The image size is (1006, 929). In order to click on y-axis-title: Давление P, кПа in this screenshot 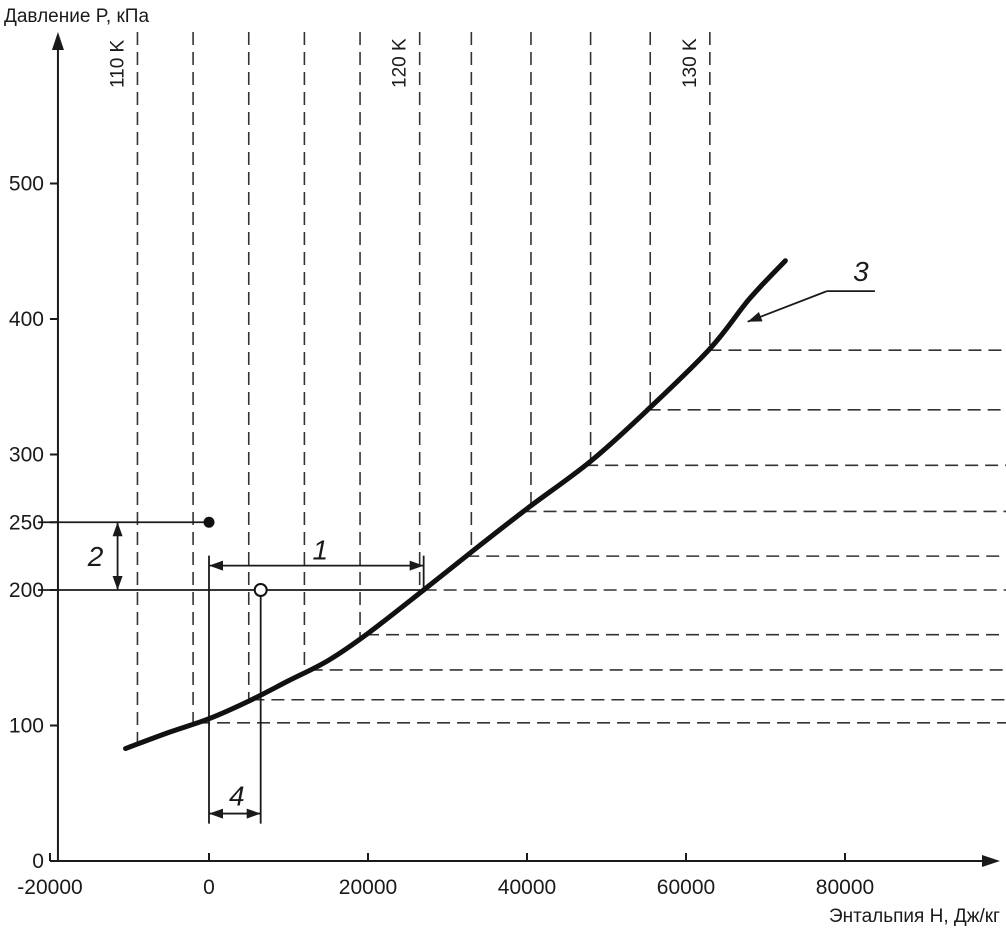, I will do `click(76, 16)`.